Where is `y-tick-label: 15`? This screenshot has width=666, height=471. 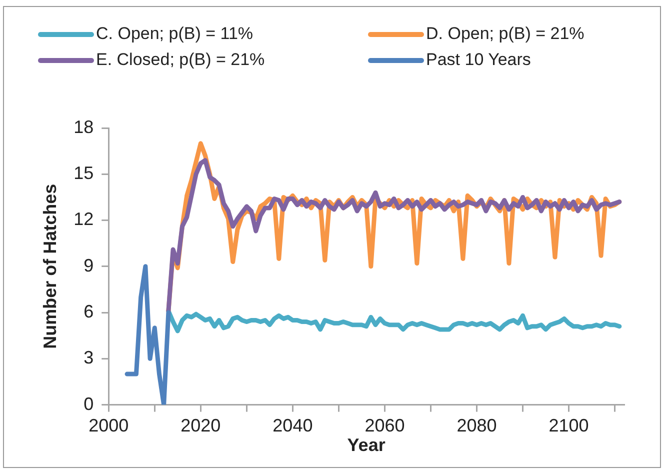
y-tick-label: 15 is located at coordinates (84, 173).